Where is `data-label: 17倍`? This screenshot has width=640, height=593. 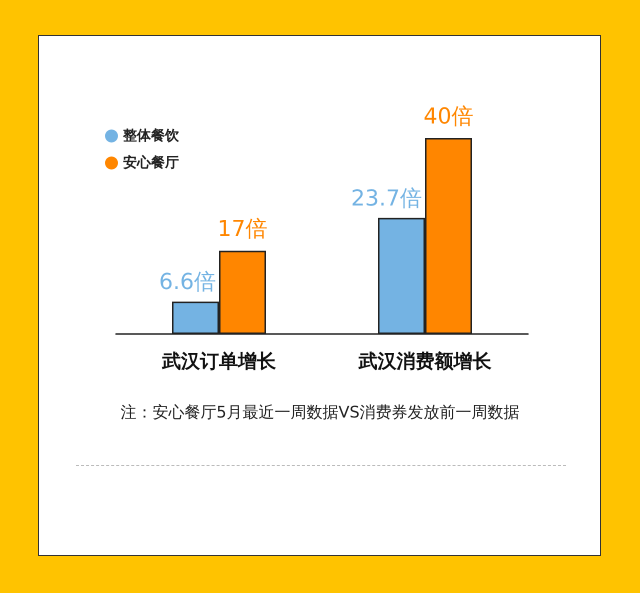
data-label: 17倍 is located at coordinates (243, 229).